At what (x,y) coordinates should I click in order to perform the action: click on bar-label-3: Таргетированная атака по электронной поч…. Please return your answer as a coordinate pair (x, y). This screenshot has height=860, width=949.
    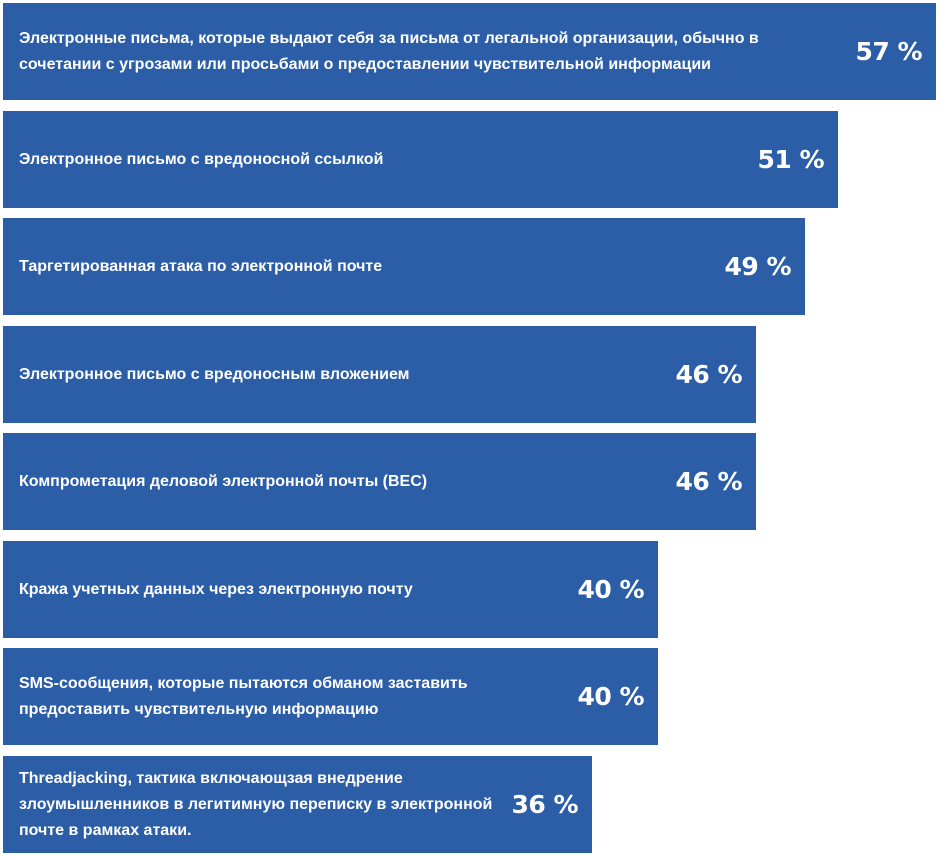
    Looking at the image, I should click on (201, 266).